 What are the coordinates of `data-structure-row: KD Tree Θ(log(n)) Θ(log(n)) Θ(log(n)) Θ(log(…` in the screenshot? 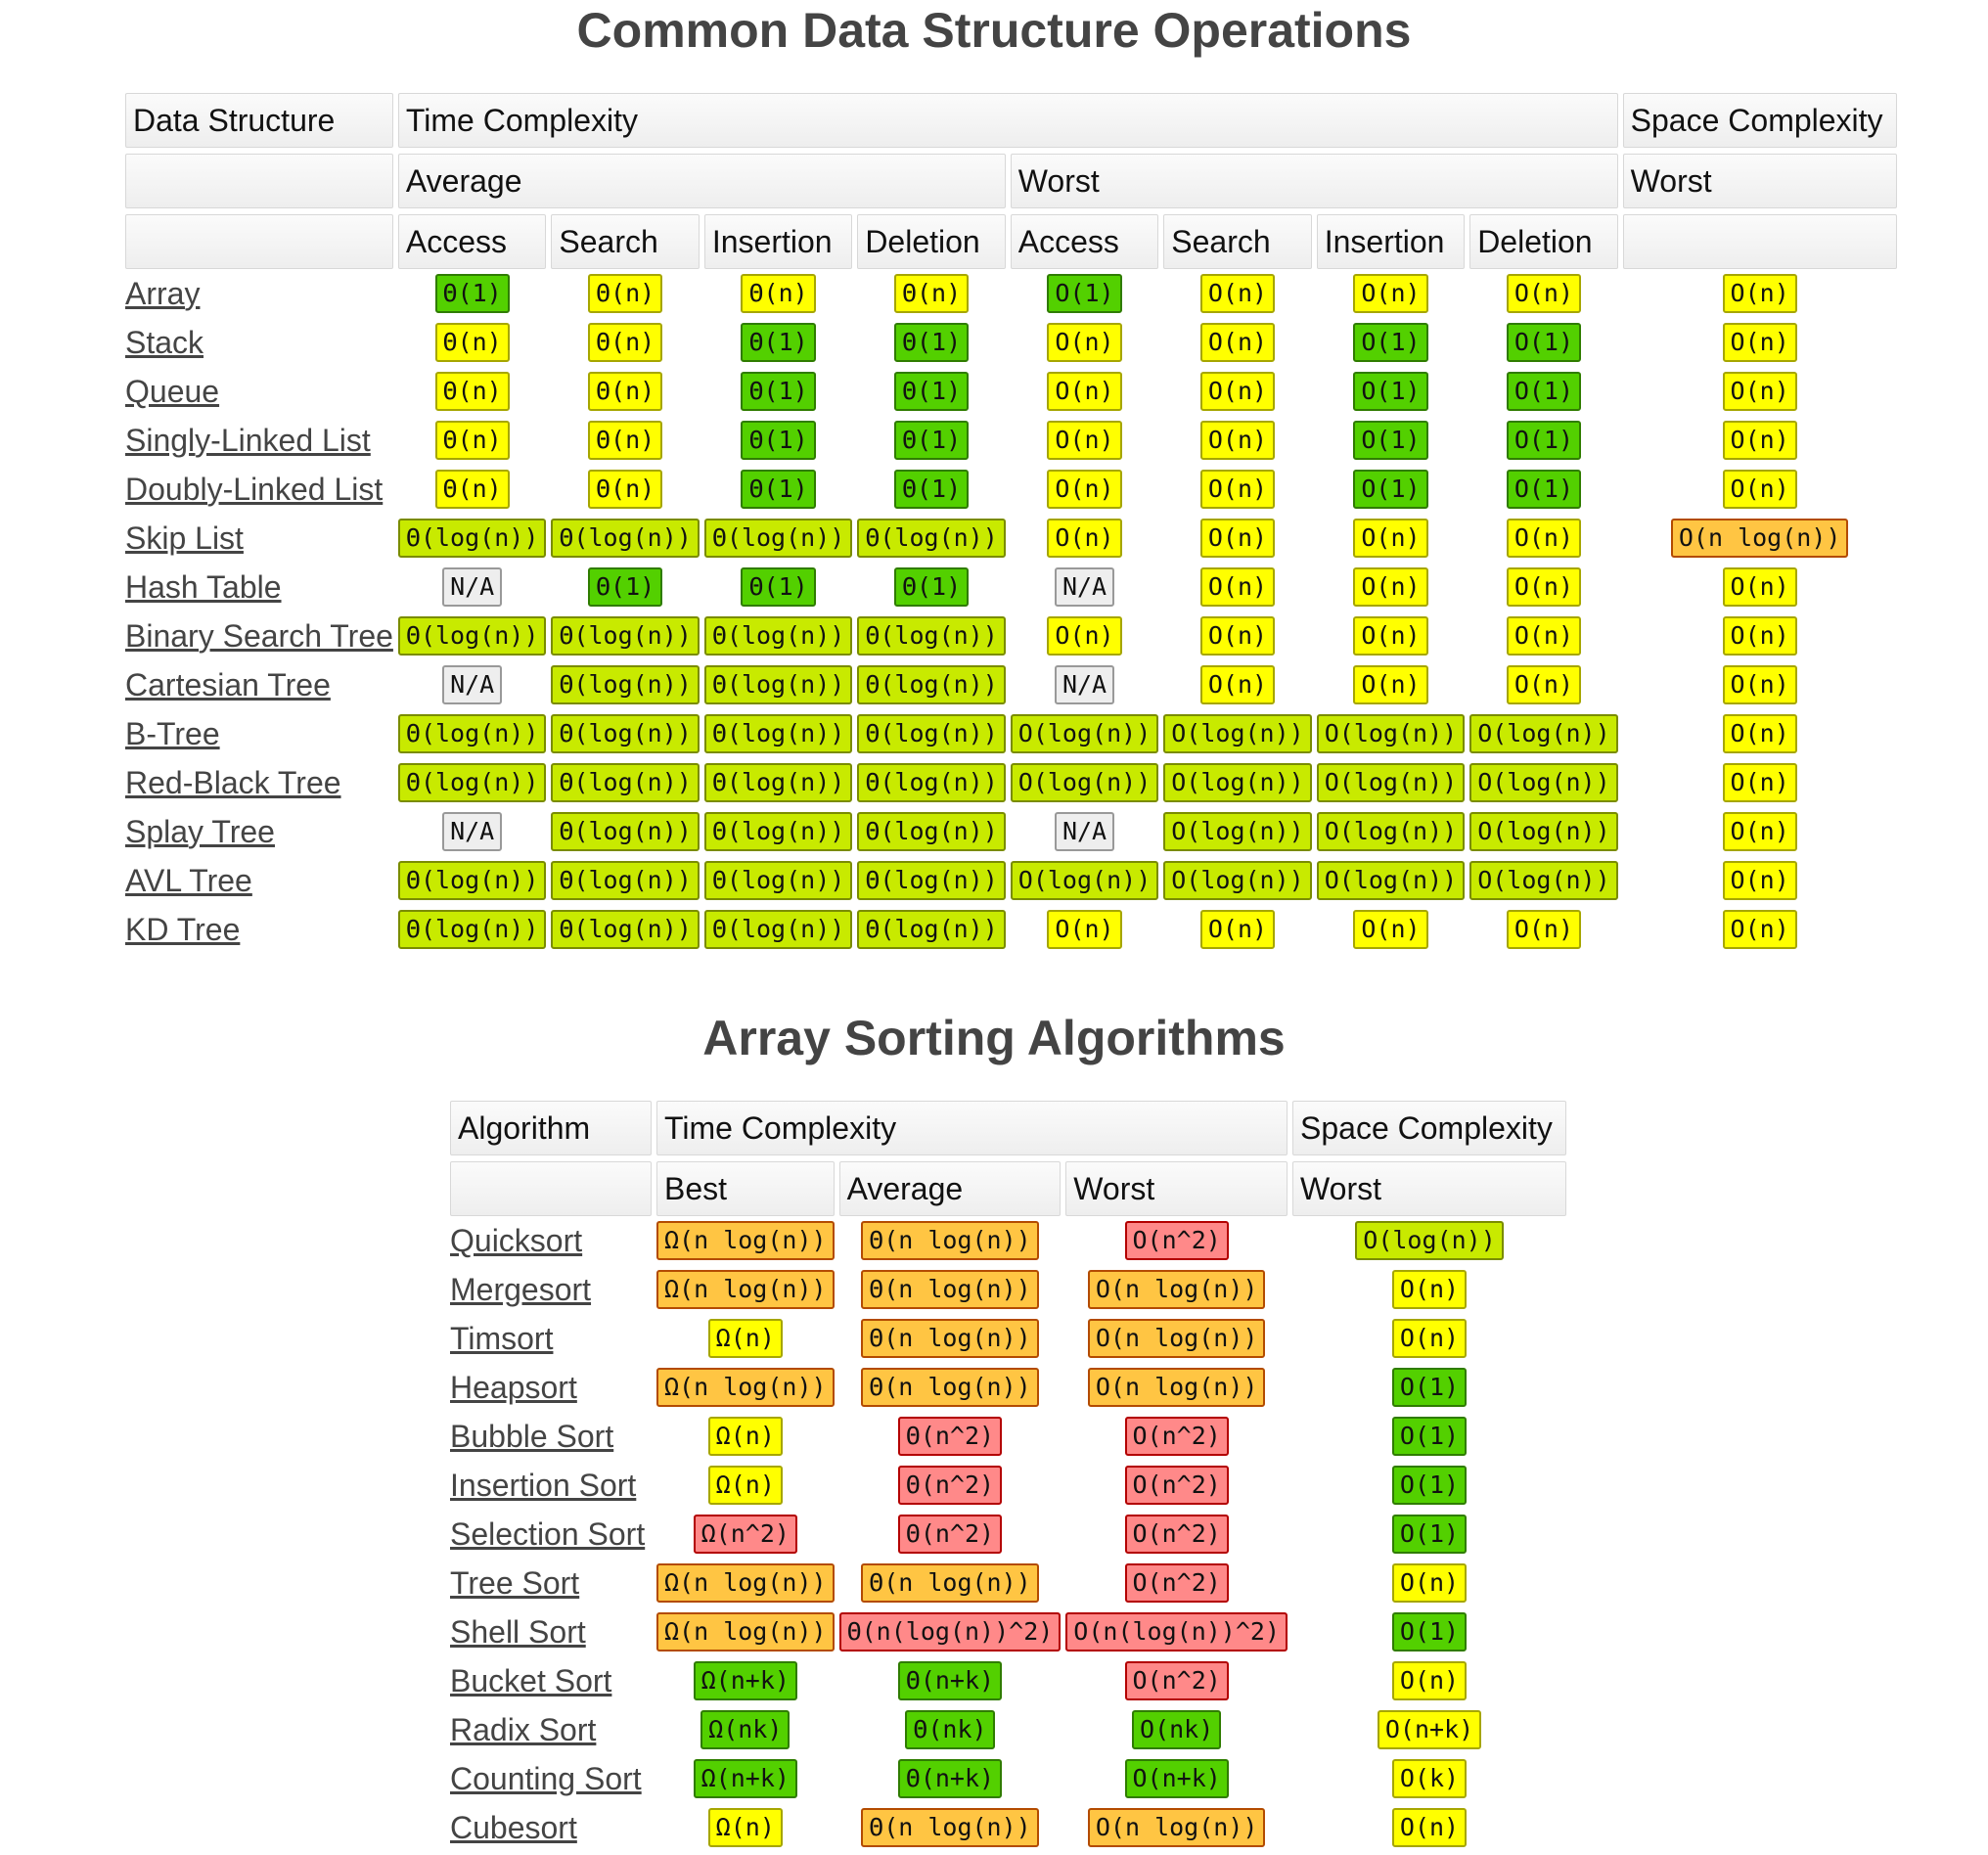 It's located at (1011, 929).